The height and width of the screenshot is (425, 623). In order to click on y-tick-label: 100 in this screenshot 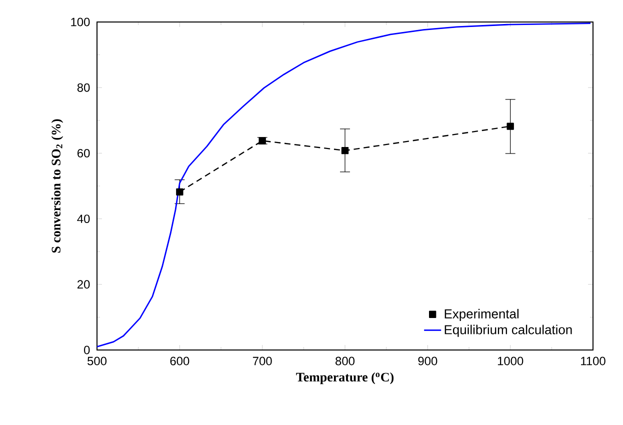, I will do `click(80, 22)`.